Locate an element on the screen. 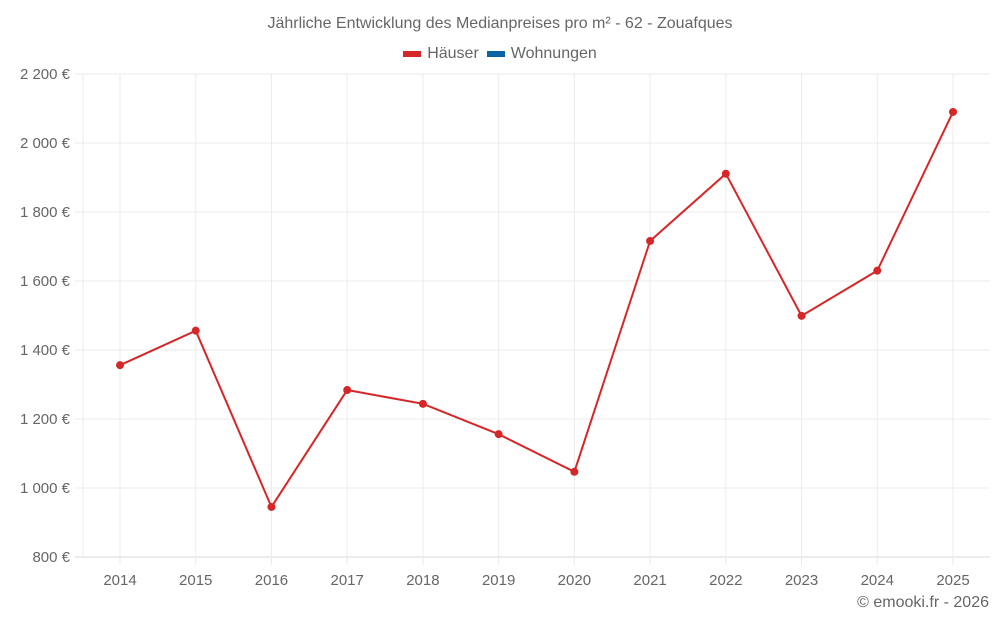 The image size is (1000, 625). y-tick-label: 2 200 € is located at coordinates (45, 74).